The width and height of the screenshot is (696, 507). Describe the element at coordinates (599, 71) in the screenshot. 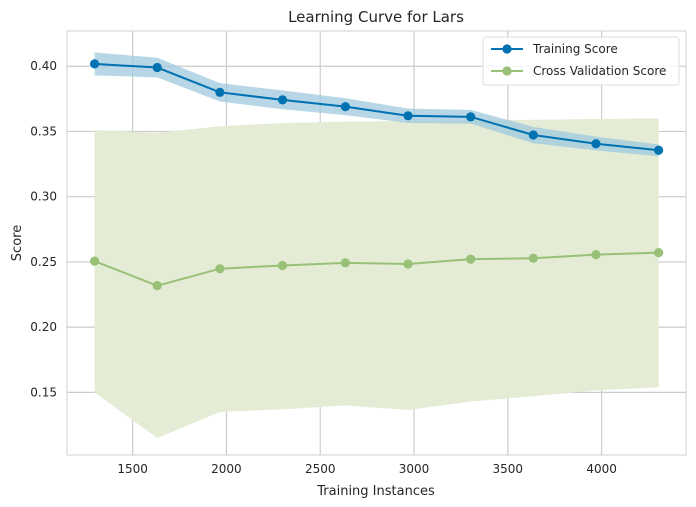

I see `legend-label: Cross Validation Score` at that location.